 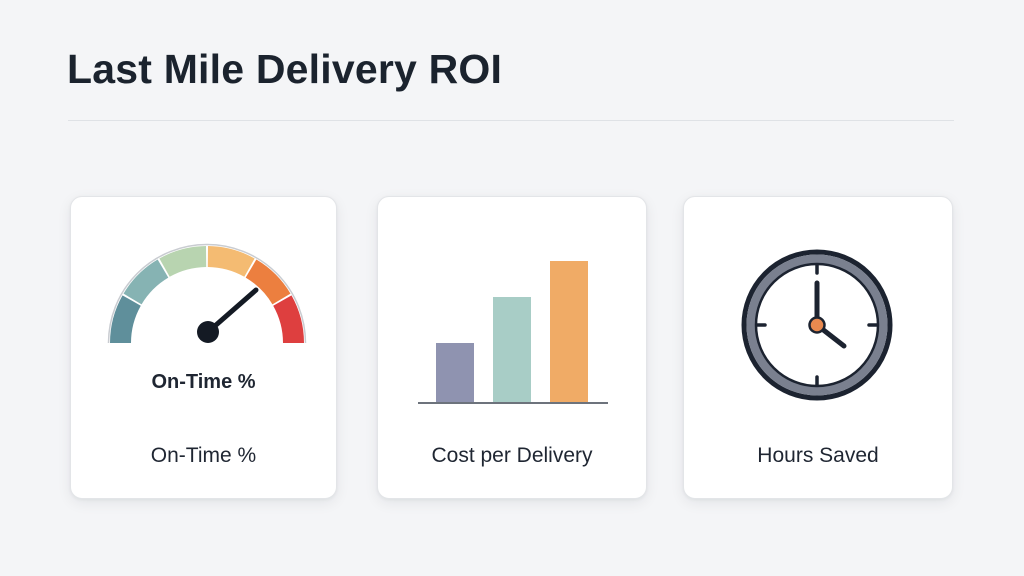 I want to click on bar-medium, so click(x=512, y=350).